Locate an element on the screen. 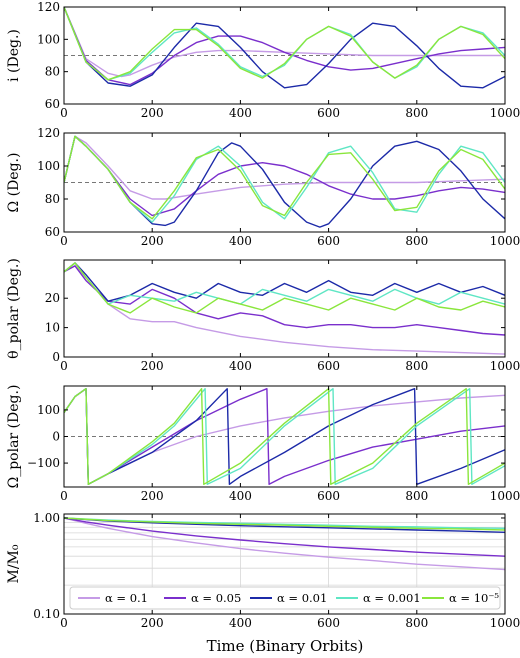 Image resolution: width=520 pixels, height=658 pixels. legend-entry: α = 0.1 is located at coordinates (126, 598).